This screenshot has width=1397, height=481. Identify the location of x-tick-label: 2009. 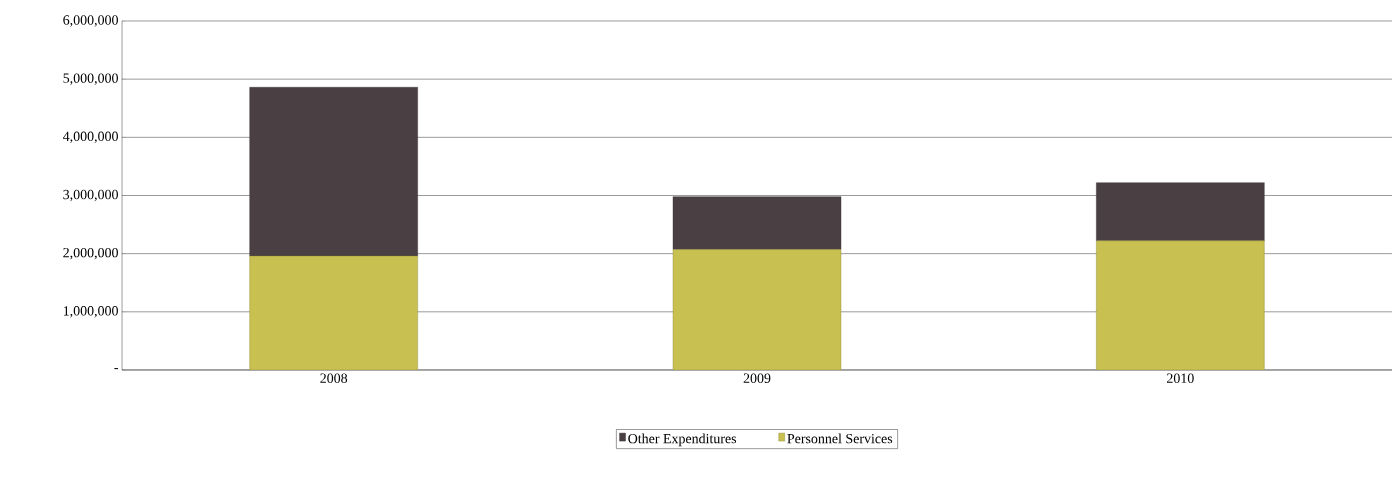
(757, 378).